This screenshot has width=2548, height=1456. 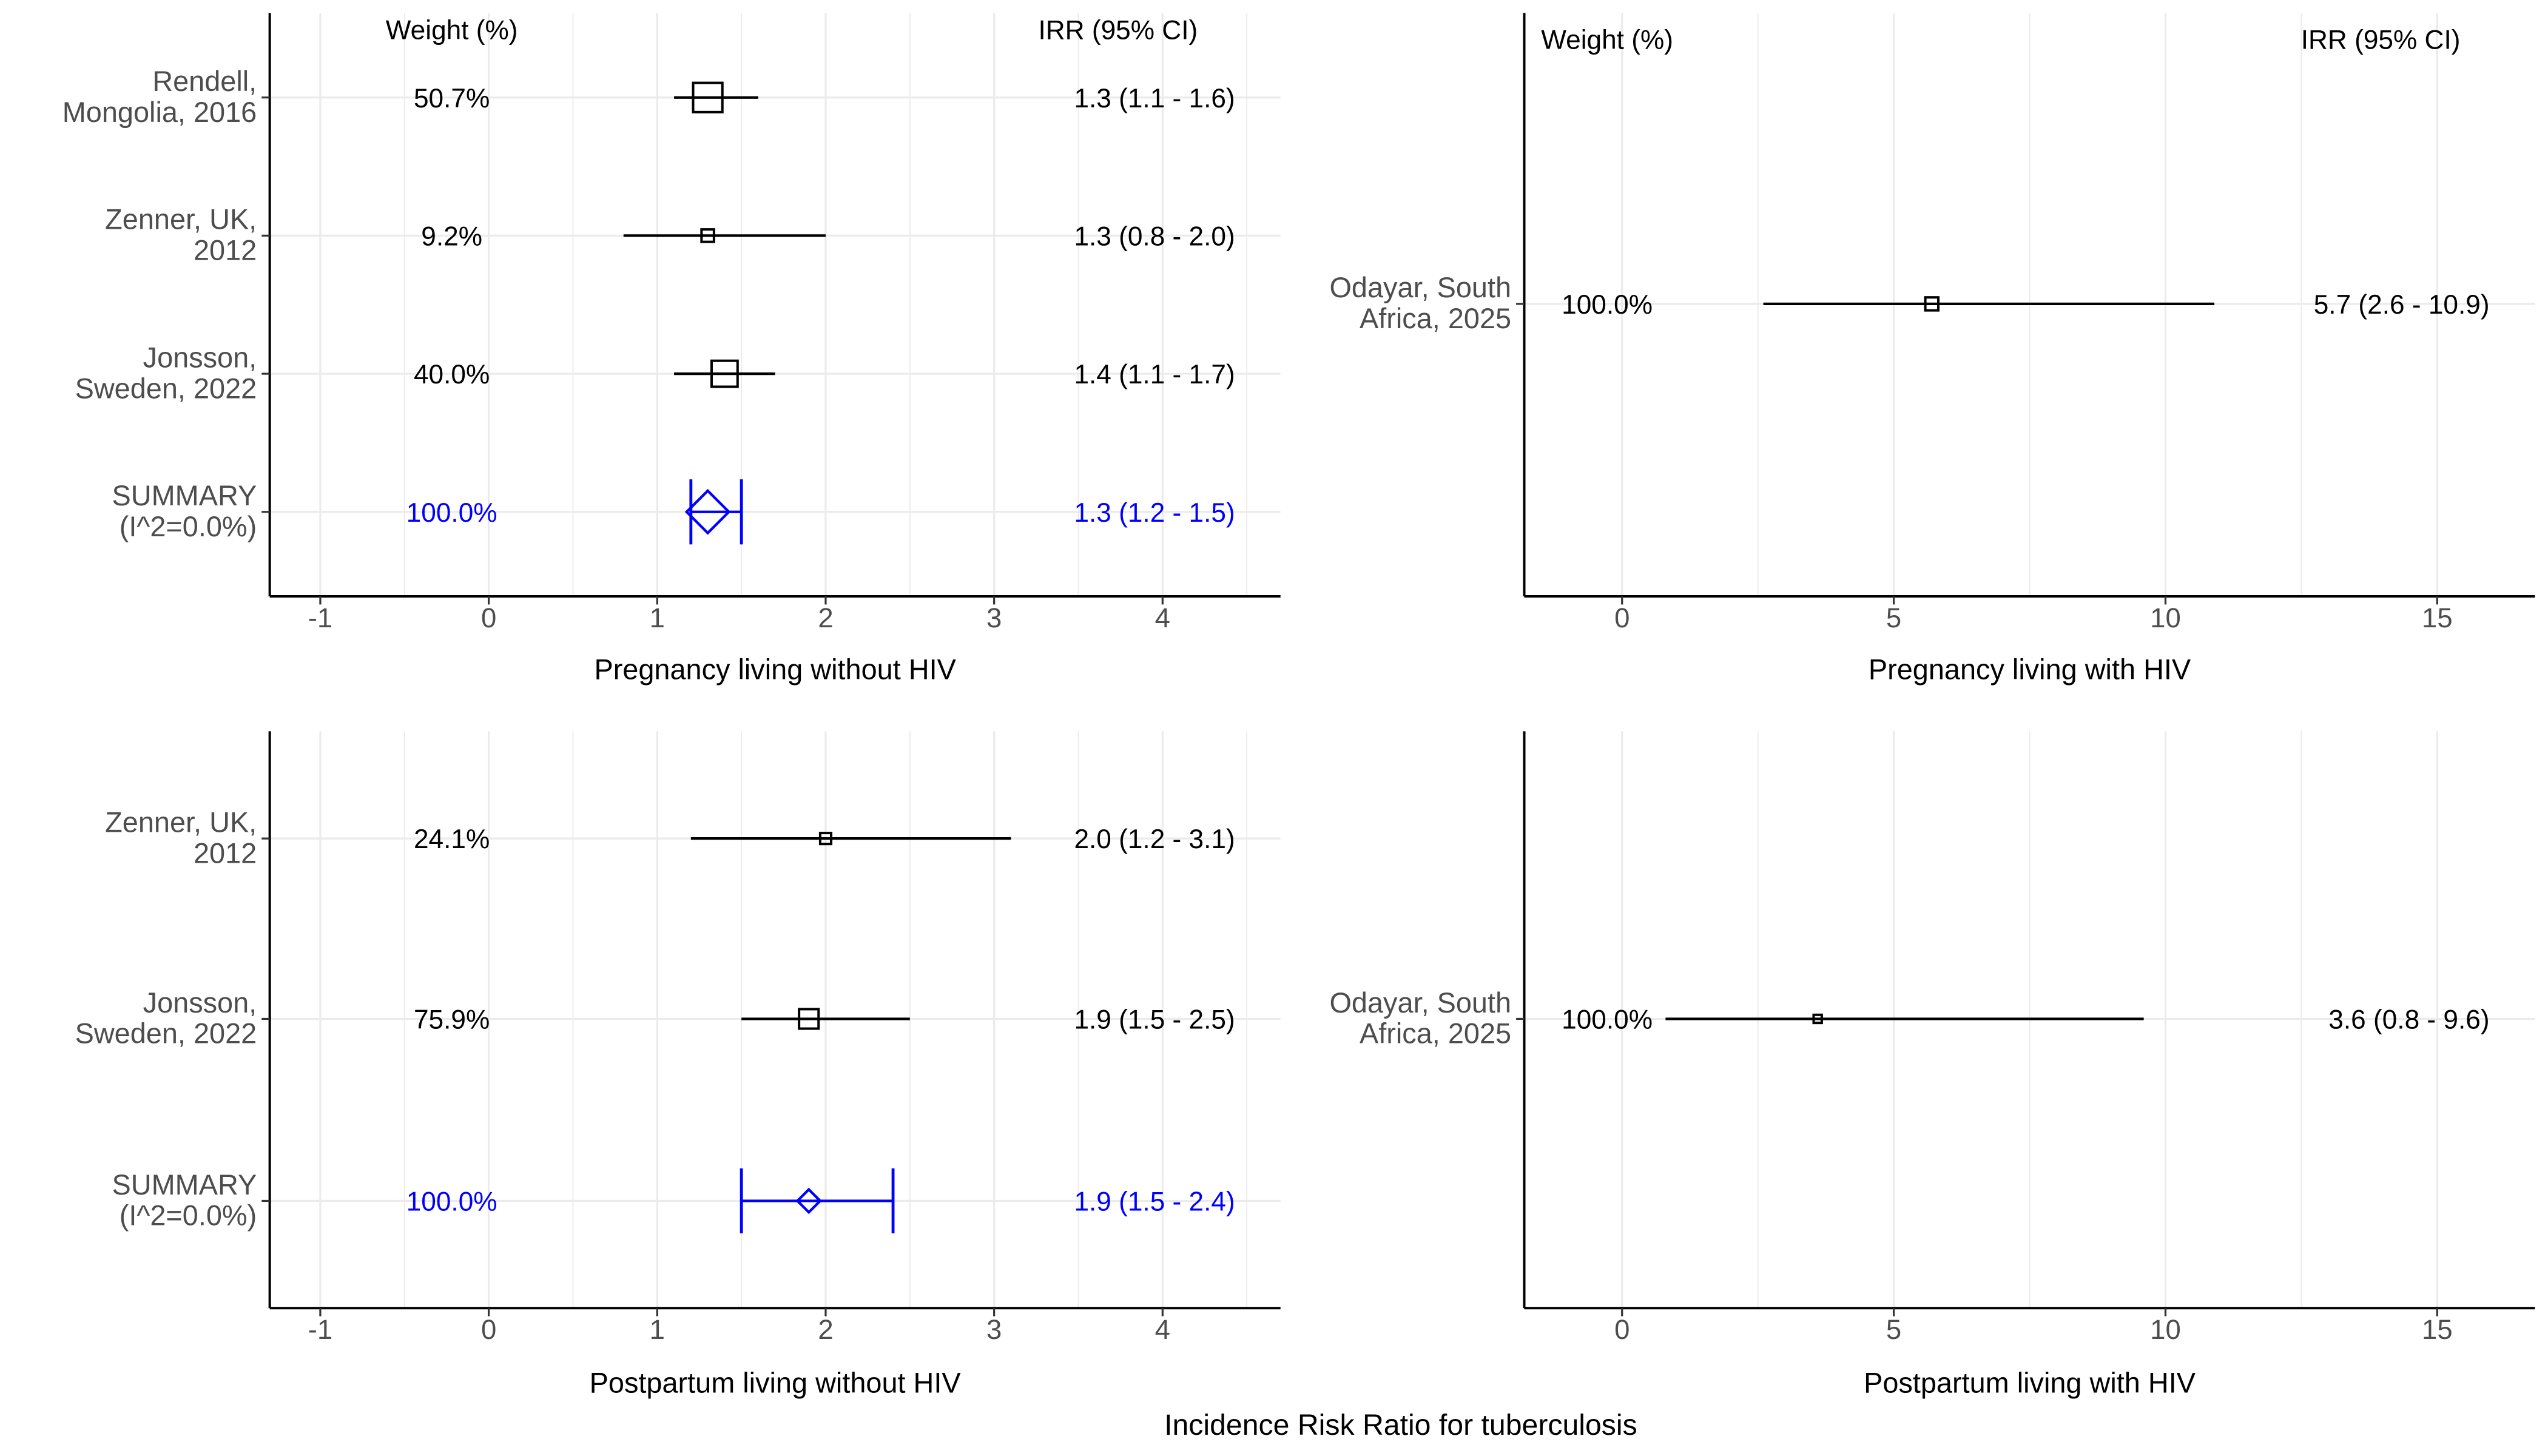 What do you see at coordinates (1154, 1020) in the screenshot?
I see `ci-value: 1.9 (1.5 - 2.5)` at bounding box center [1154, 1020].